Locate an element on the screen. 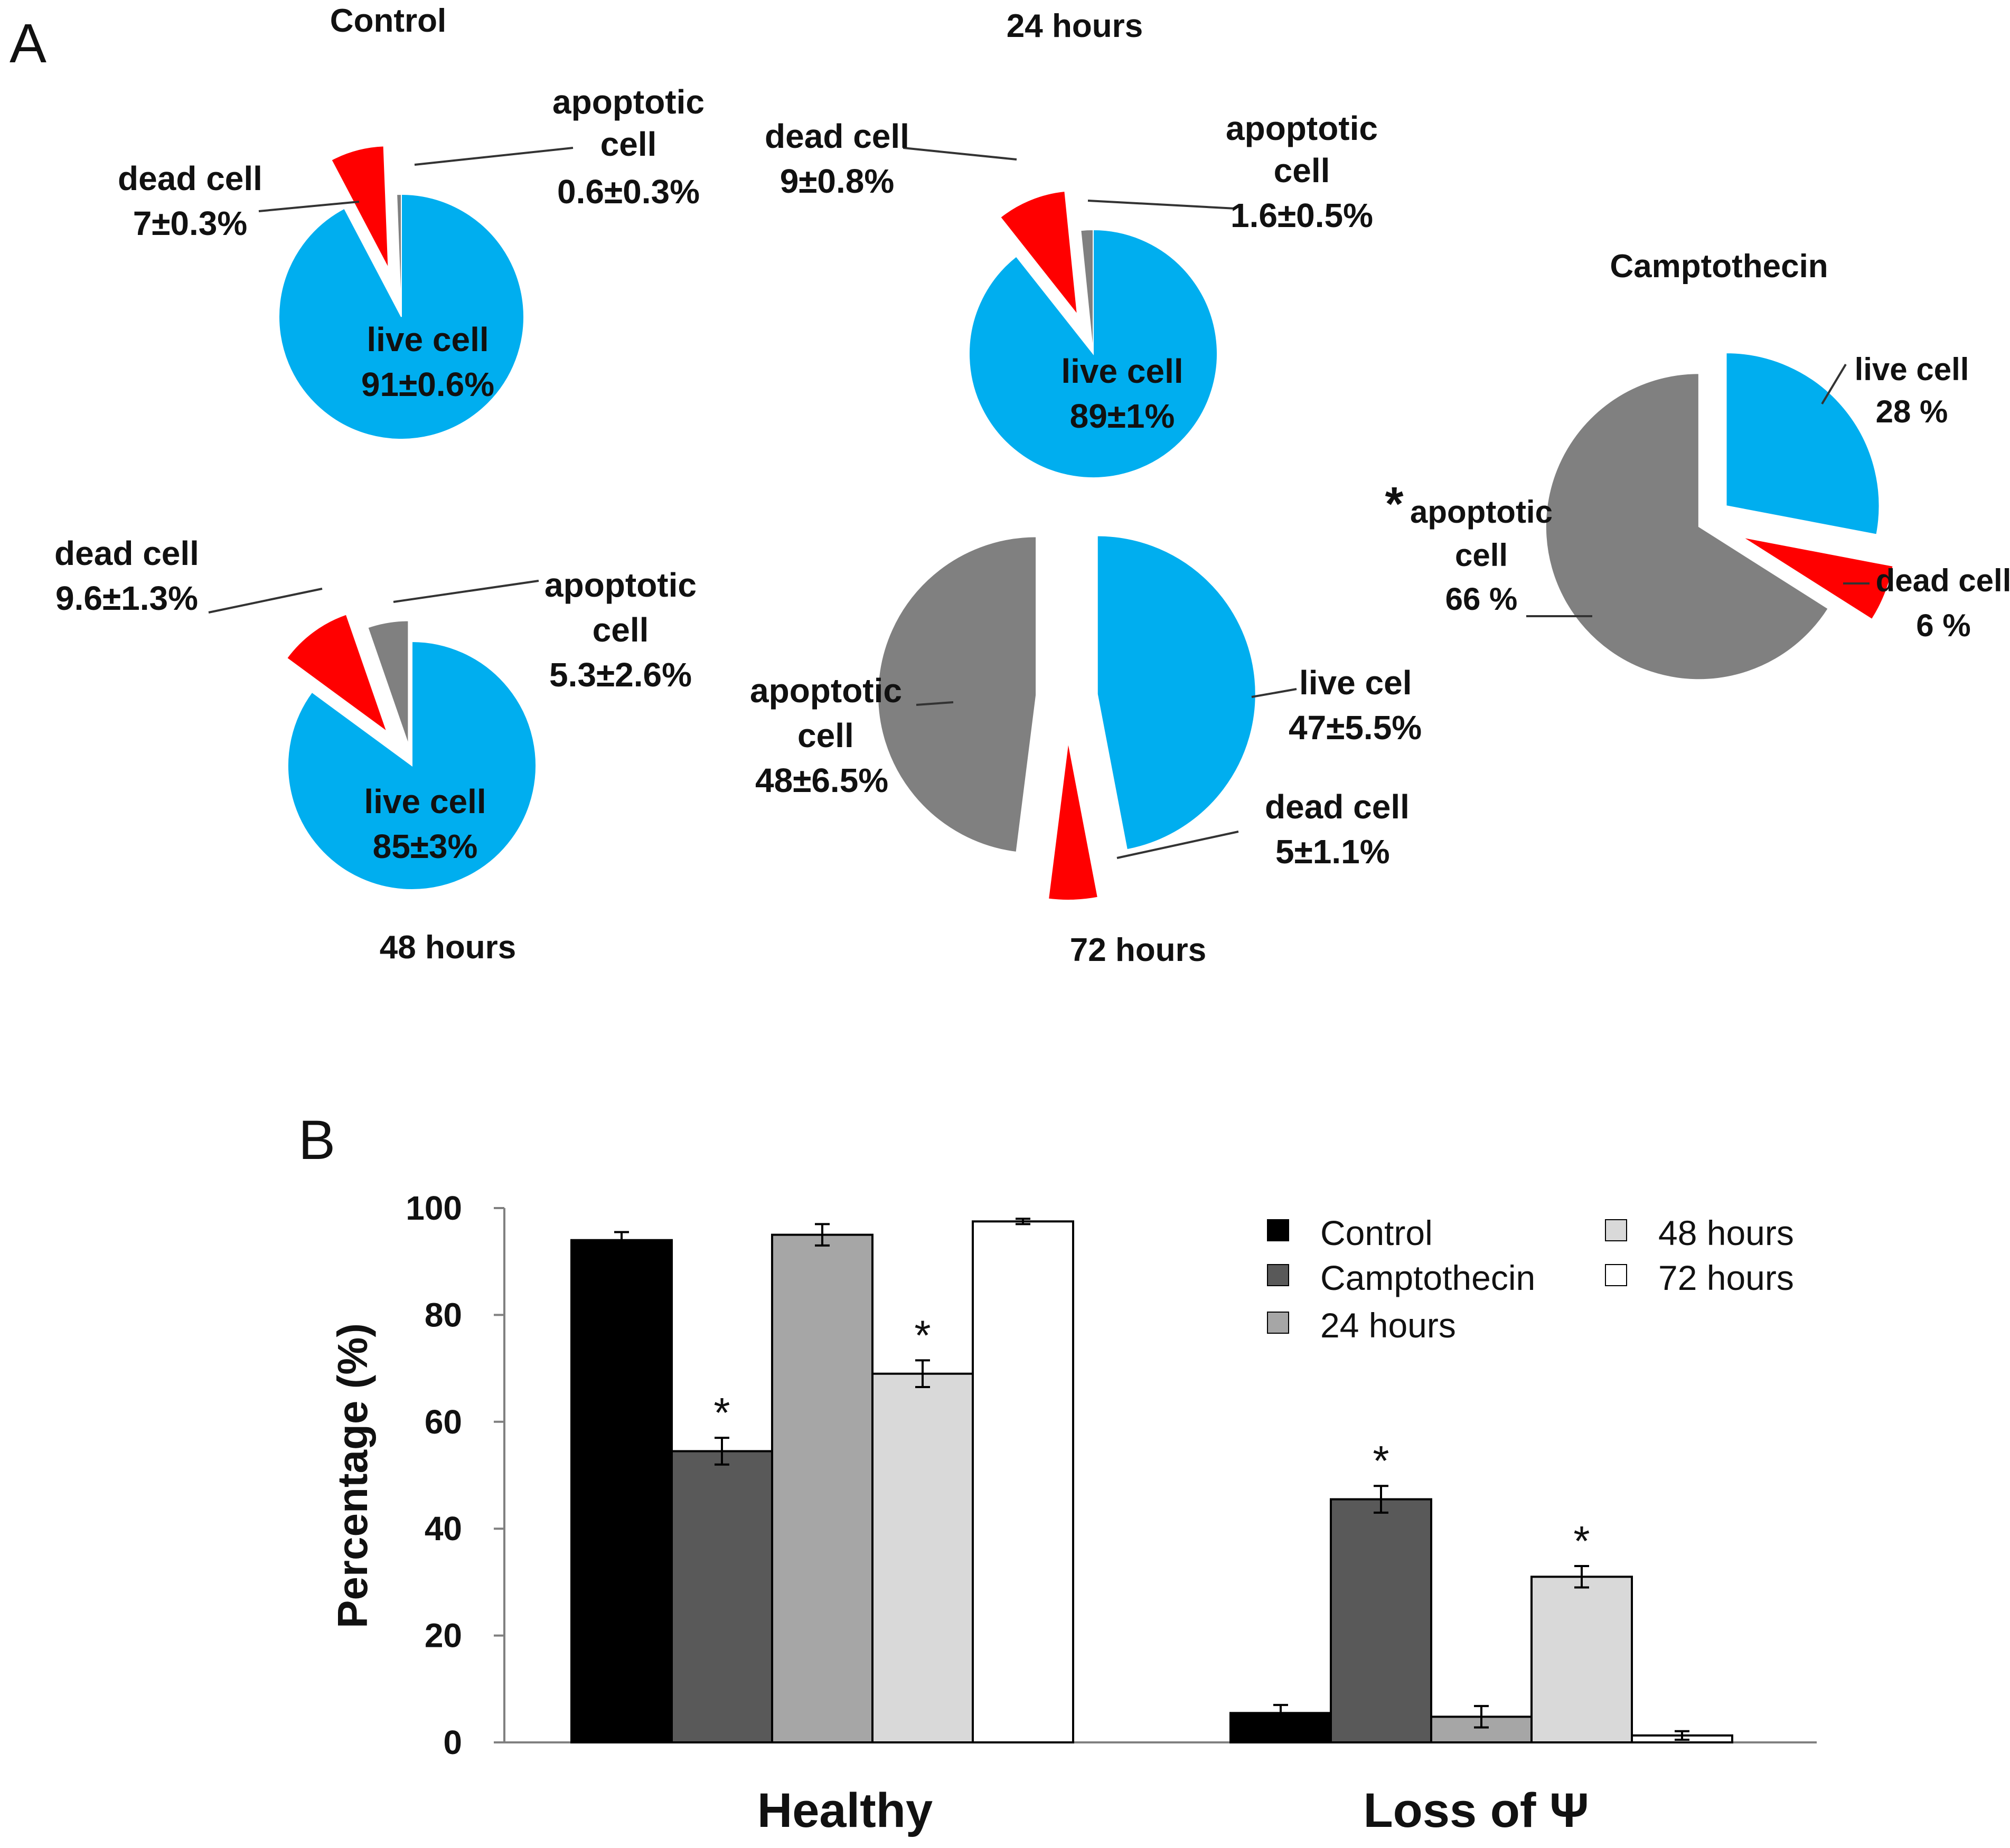 This screenshot has width=2010, height=1848. bar-control is located at coordinates (621, 1491).